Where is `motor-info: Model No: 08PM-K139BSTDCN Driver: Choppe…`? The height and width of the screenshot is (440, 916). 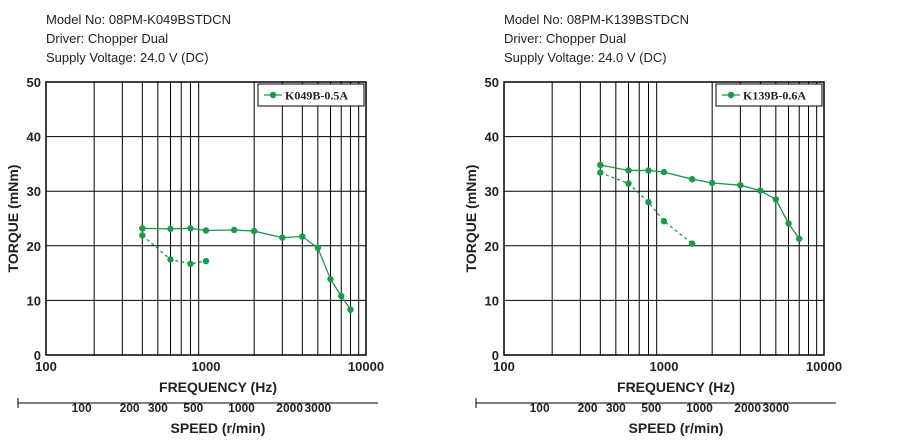
motor-info: Model No: 08PM-K139BSTDCN Driver: Choppe… is located at coordinates (596, 38).